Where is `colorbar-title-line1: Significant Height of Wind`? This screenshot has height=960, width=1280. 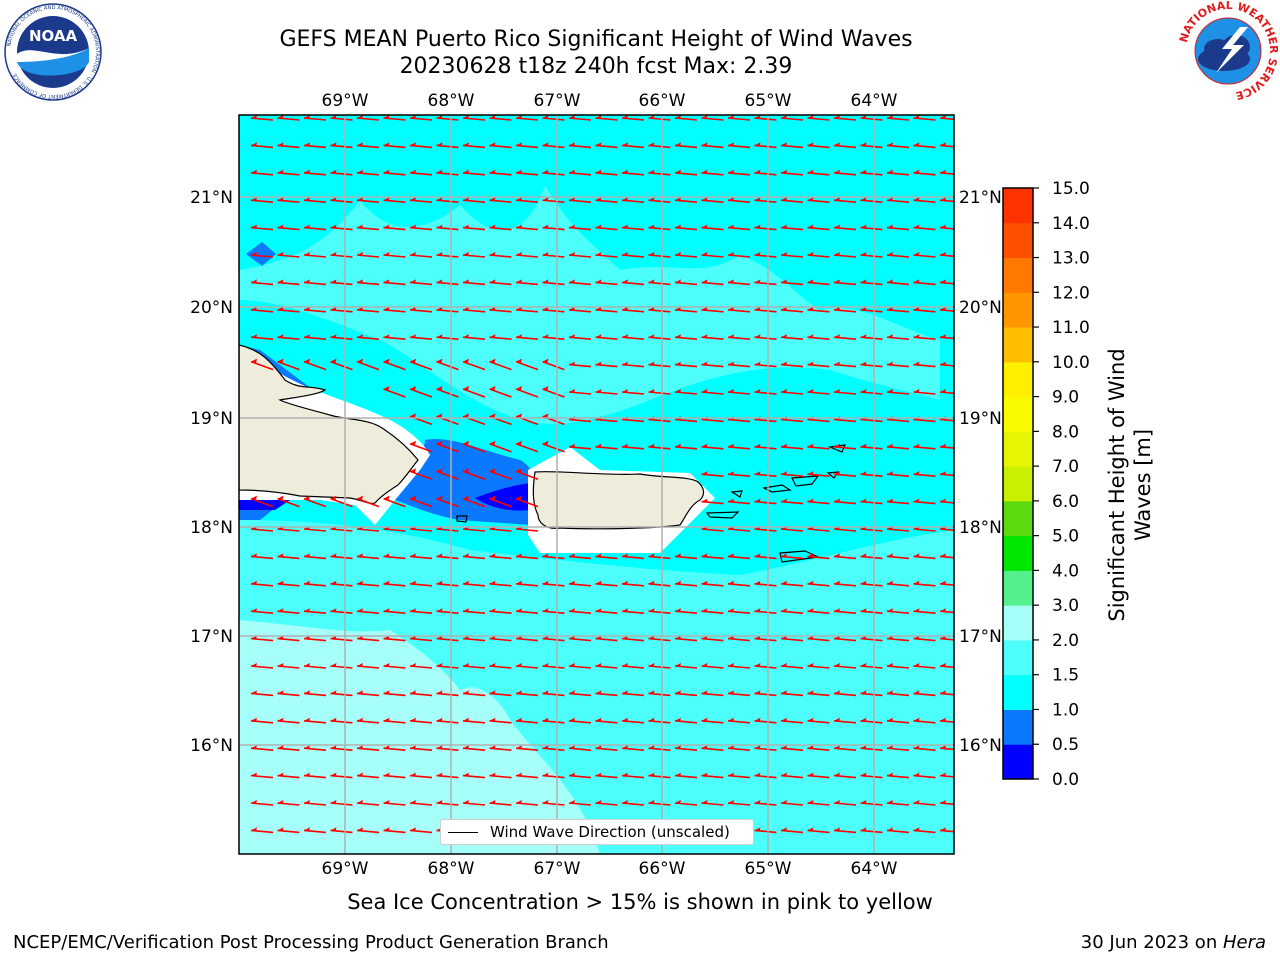
colorbar-title-line1: Significant Height of Wind is located at coordinates (1117, 484).